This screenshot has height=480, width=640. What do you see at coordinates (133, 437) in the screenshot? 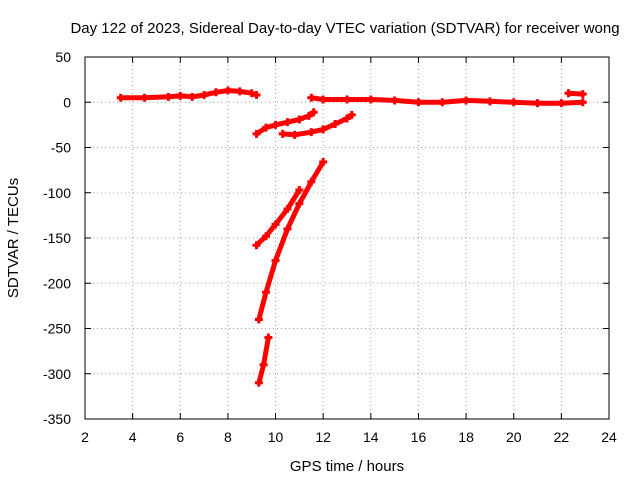
I see `x-tick-label: 4` at bounding box center [133, 437].